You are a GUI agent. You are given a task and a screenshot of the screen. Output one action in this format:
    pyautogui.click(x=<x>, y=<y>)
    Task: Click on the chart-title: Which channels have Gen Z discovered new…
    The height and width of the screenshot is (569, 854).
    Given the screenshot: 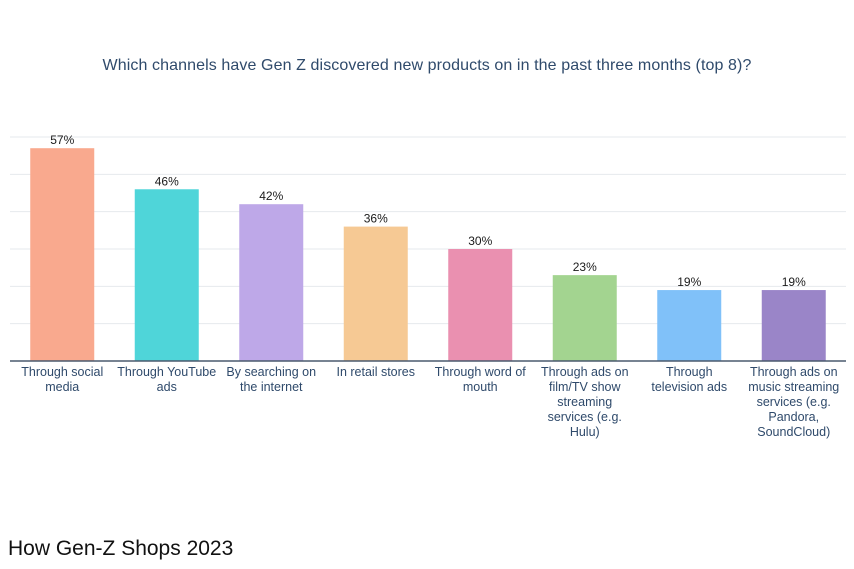 What is the action you would take?
    pyautogui.click(x=427, y=65)
    